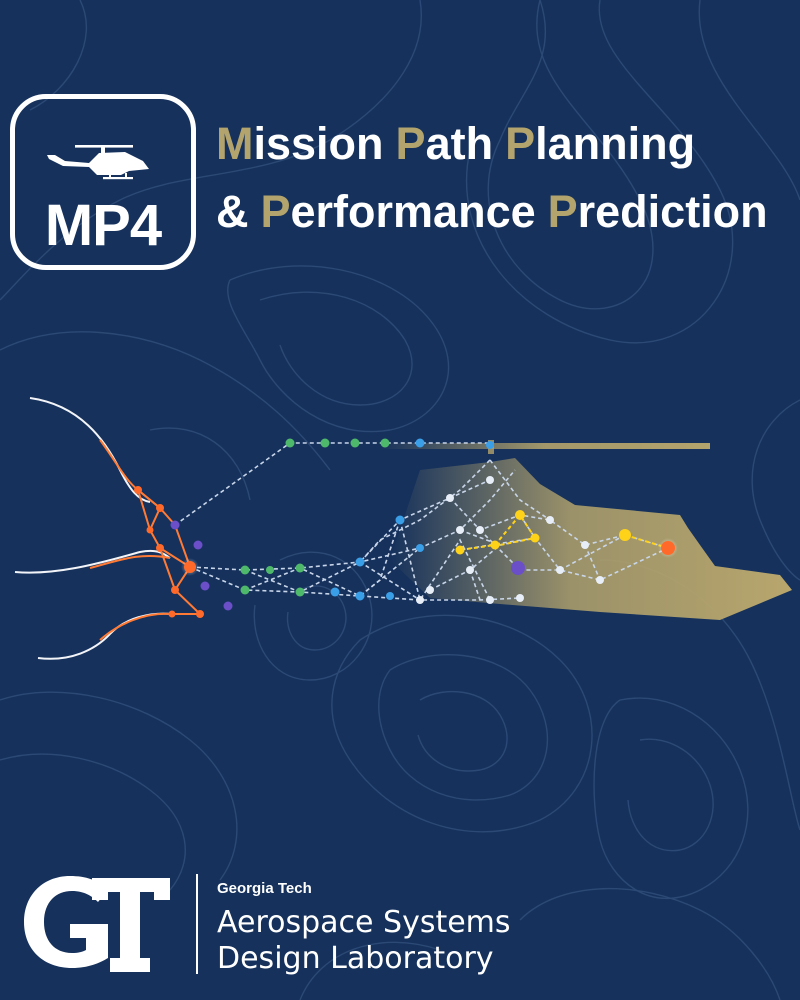 This screenshot has height=1000, width=800. What do you see at coordinates (444, 143) in the screenshot?
I see `title-word: Path` at bounding box center [444, 143].